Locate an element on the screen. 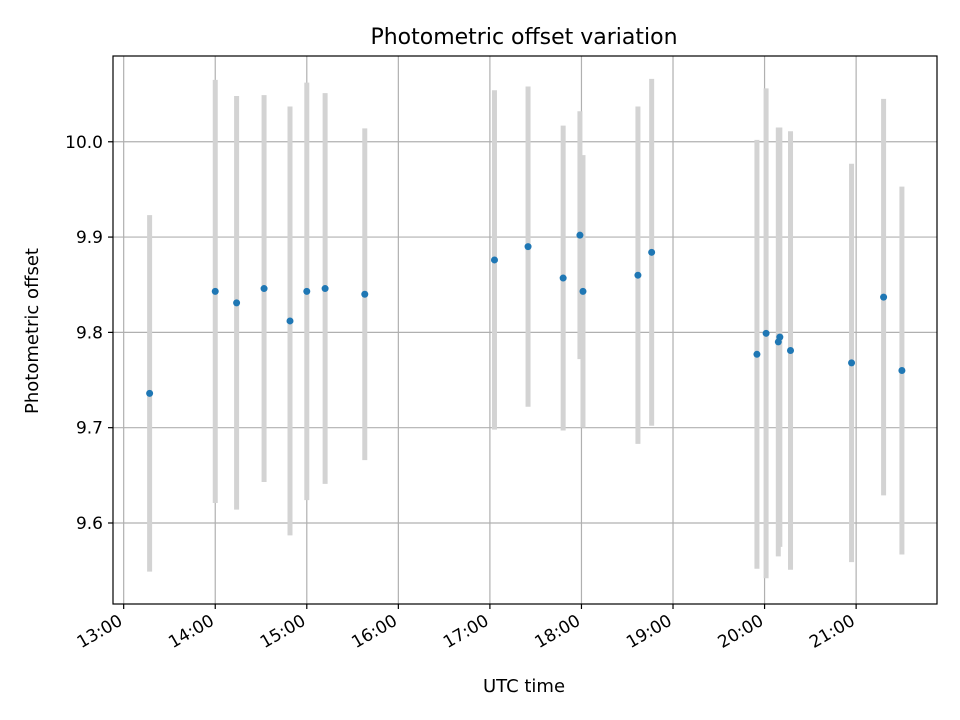 The width and height of the screenshot is (960, 720). y-tick-label: 9.8 is located at coordinates (89, 333).